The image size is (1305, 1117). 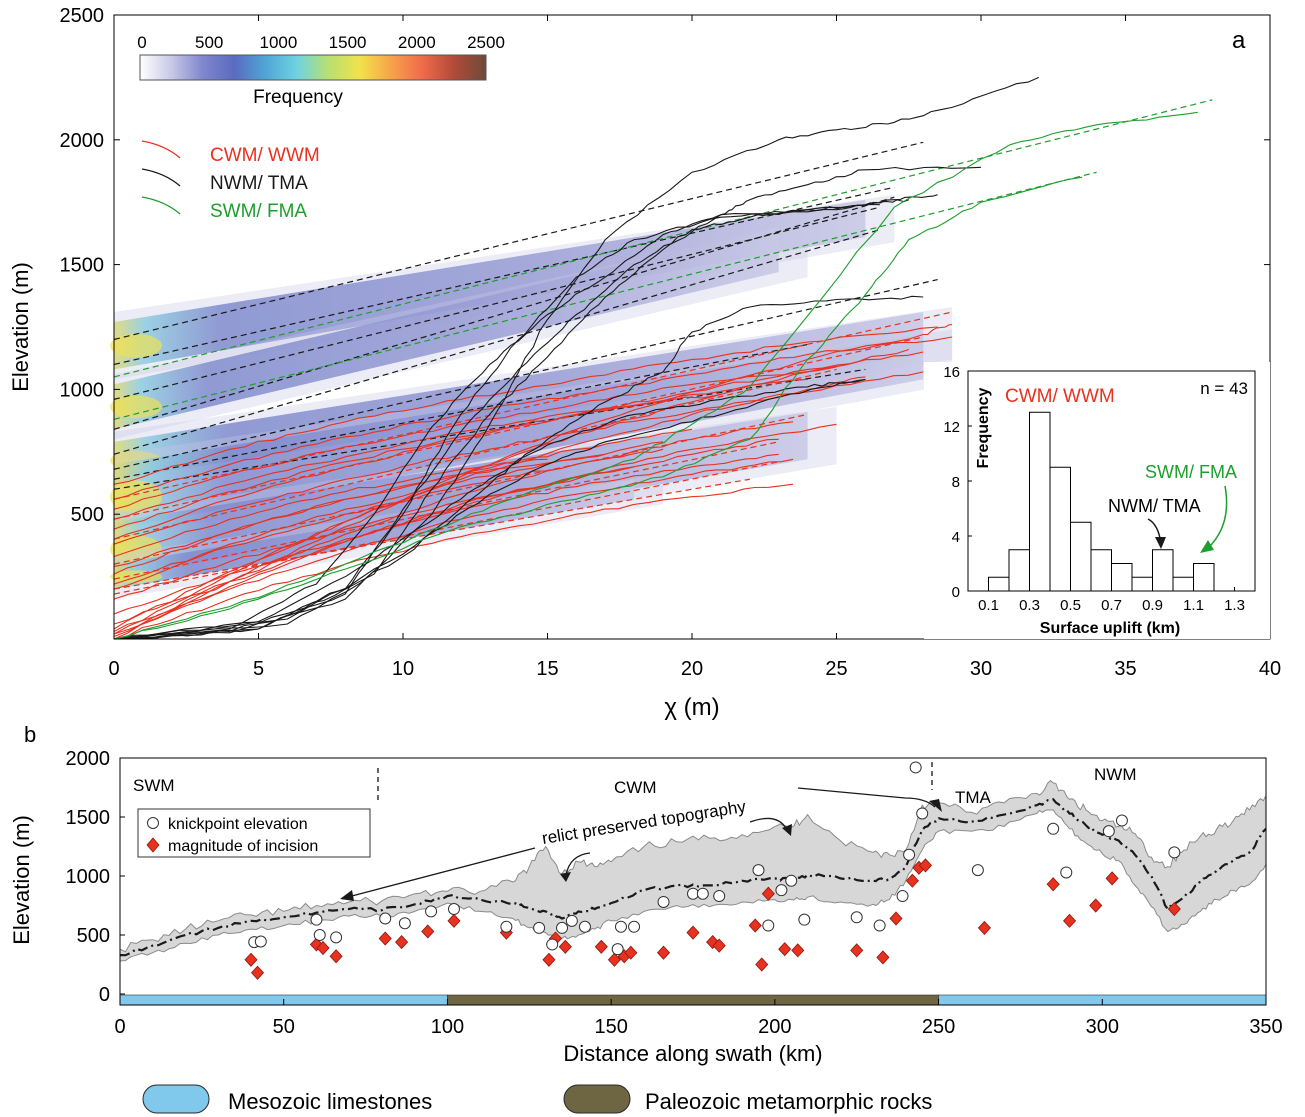 I want to click on density-peak, so click(x=136, y=407).